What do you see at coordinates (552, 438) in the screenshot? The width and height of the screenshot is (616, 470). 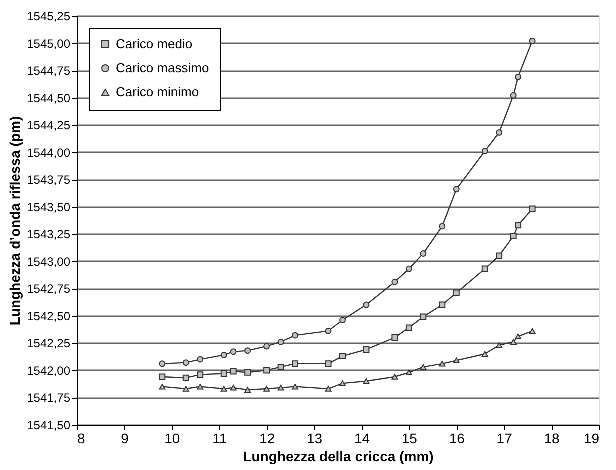 I see `x-tick-label: 18` at bounding box center [552, 438].